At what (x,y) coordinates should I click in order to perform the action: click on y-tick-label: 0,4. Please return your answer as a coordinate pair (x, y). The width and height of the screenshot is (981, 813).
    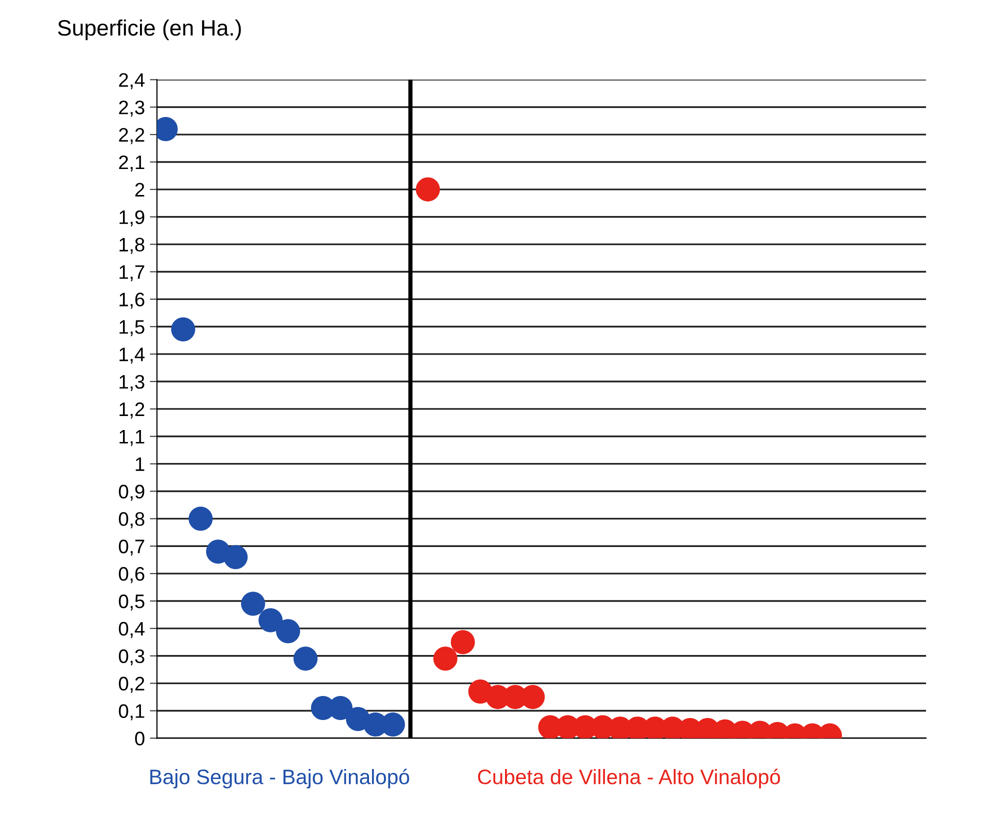
    Looking at the image, I should click on (131, 630).